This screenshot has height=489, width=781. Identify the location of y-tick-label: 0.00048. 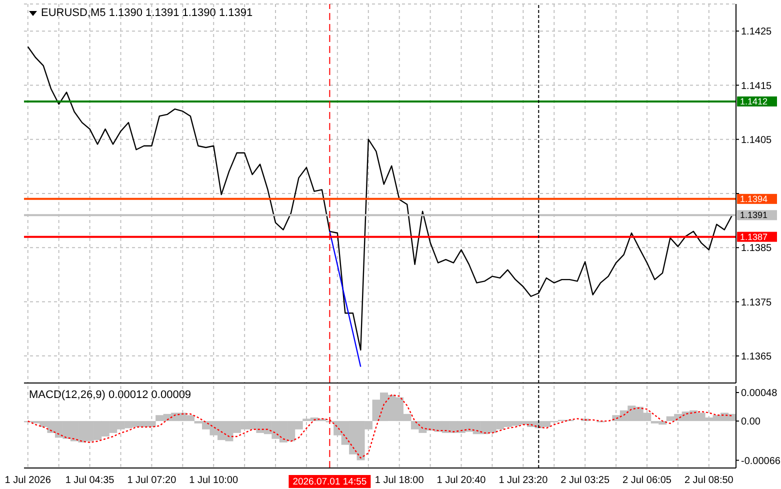
(759, 394).